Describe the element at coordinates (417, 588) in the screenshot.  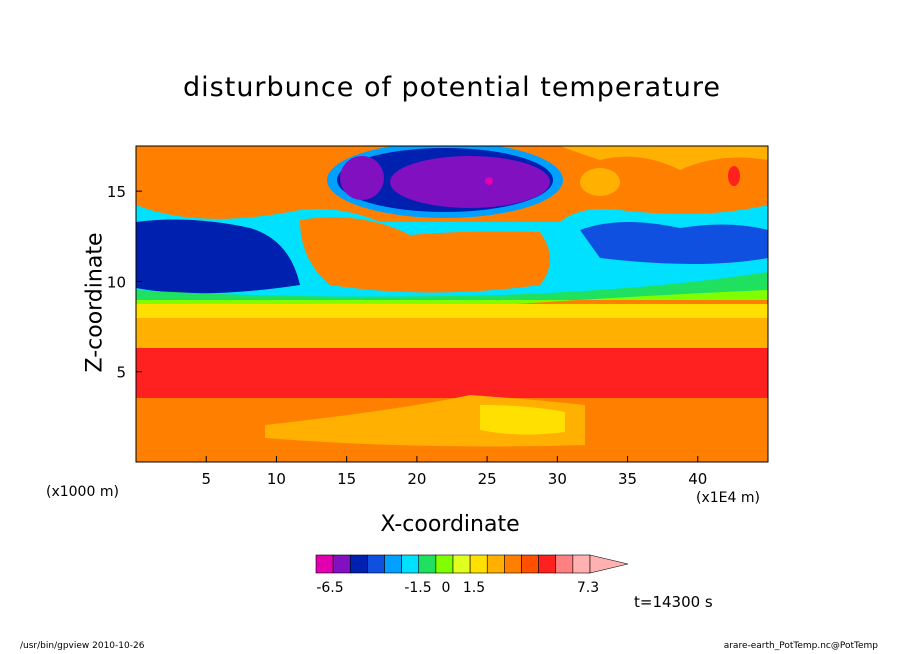
I see `colorbar-label: -1.5` at that location.